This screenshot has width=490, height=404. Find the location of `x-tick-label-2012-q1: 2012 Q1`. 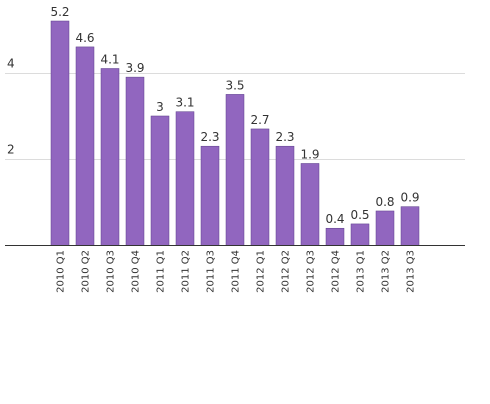

x-tick-label-2012-q1: 2012 Q1 is located at coordinates (261, 271).